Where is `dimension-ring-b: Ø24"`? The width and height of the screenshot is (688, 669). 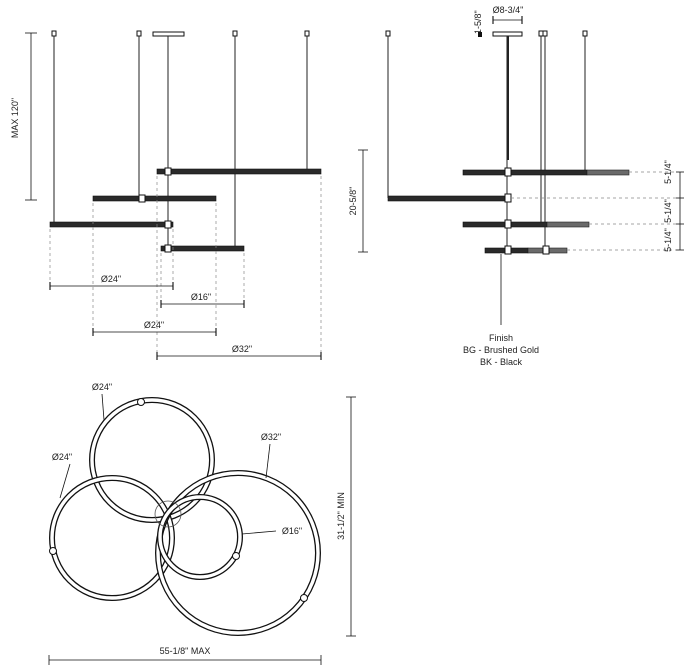 dimension-ring-b: Ø24" is located at coordinates (154, 328).